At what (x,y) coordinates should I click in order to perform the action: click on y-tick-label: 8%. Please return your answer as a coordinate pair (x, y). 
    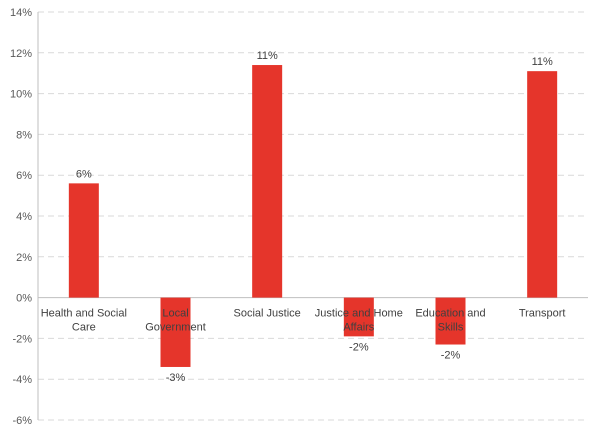
    Looking at the image, I should click on (24, 135).